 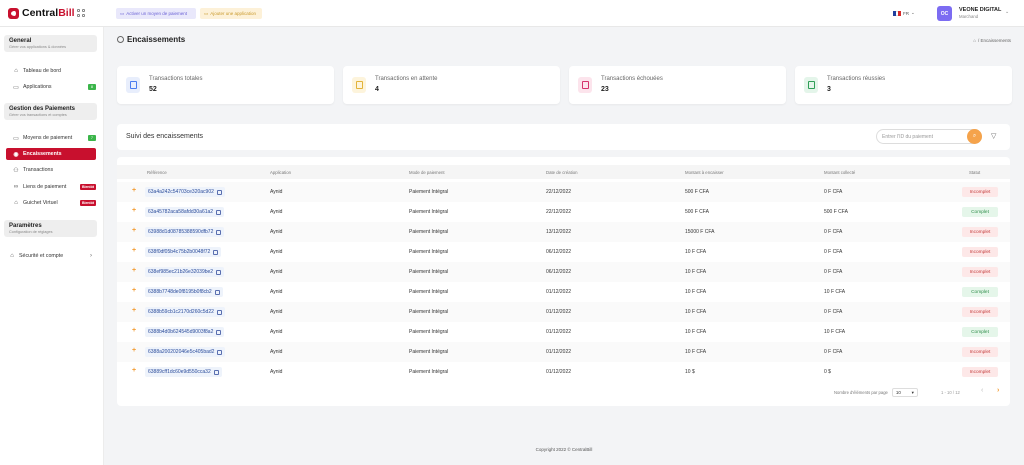 What do you see at coordinates (904, 392) in the screenshot?
I see `per-page-select: 10 ▾` at bounding box center [904, 392].